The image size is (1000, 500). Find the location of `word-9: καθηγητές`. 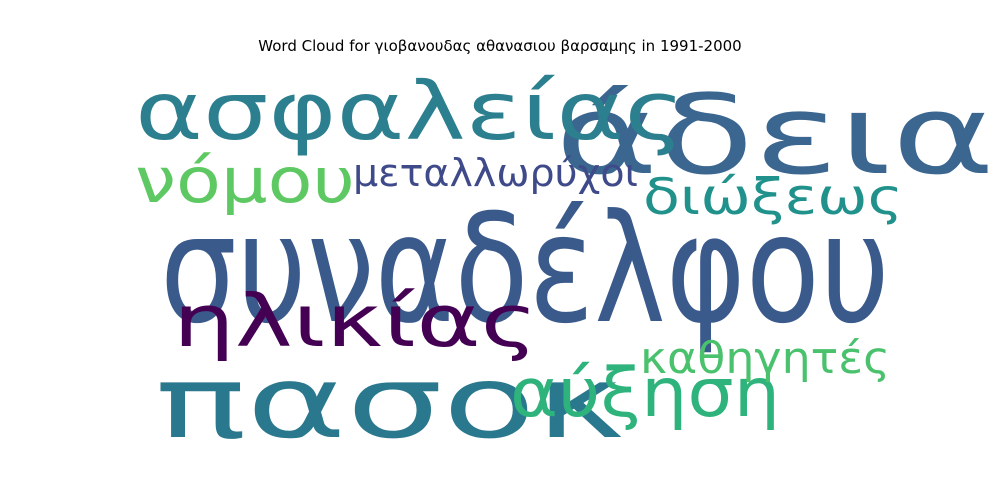

word-9: καθηγητές is located at coordinates (765, 358).